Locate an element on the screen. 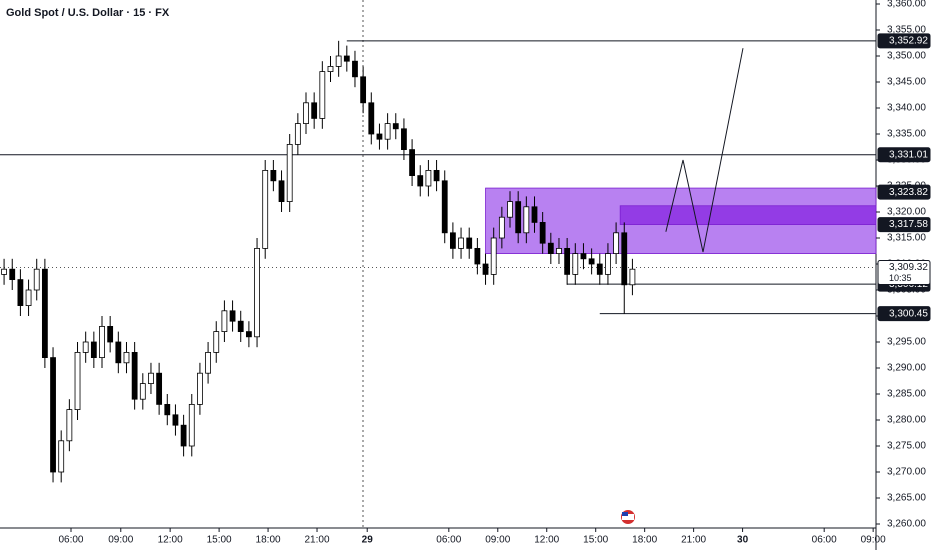 The image size is (932, 550). y-tick-label: 3,265.00 is located at coordinates (906, 498).